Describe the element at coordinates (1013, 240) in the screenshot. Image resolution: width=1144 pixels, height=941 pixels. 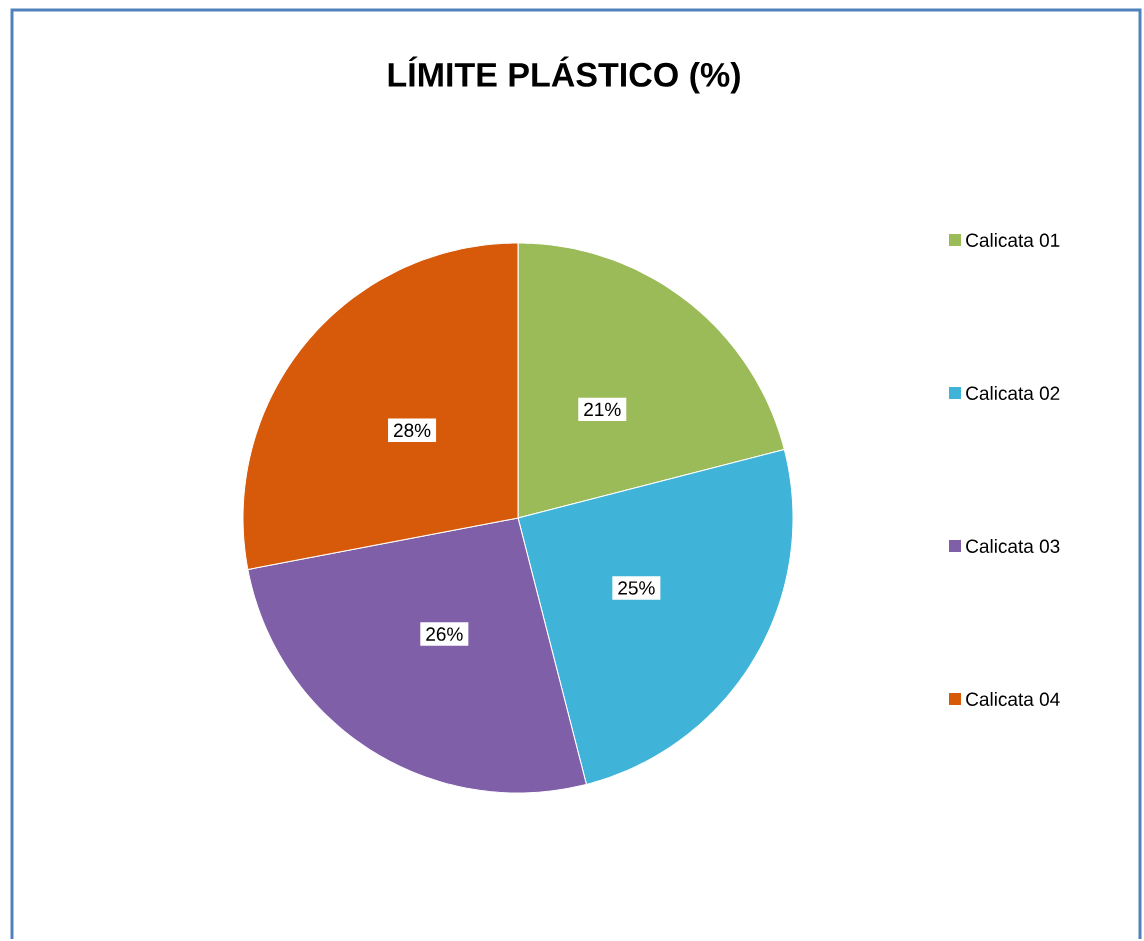
I see `legend-label: Calicata 01` at that location.